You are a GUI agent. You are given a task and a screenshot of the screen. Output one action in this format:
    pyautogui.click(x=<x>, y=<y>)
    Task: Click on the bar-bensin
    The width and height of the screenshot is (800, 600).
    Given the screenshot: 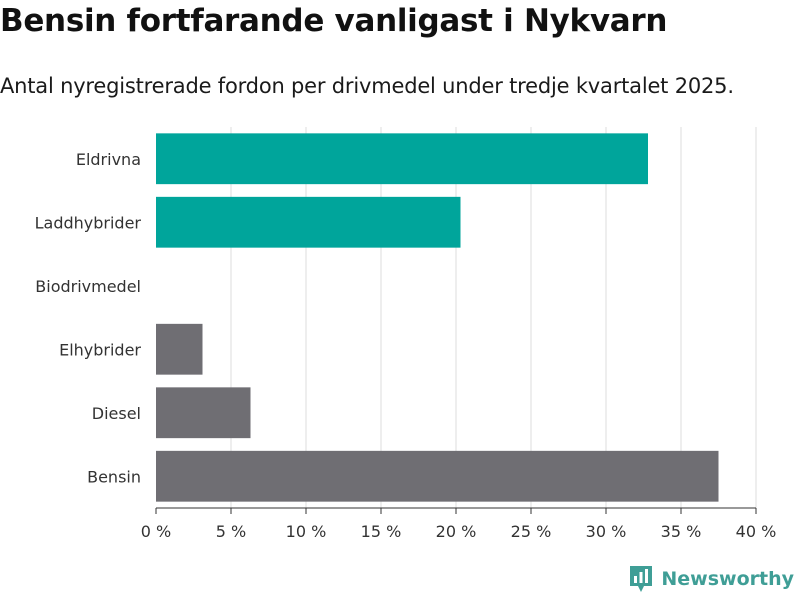 What is the action you would take?
    pyautogui.click(x=437, y=476)
    